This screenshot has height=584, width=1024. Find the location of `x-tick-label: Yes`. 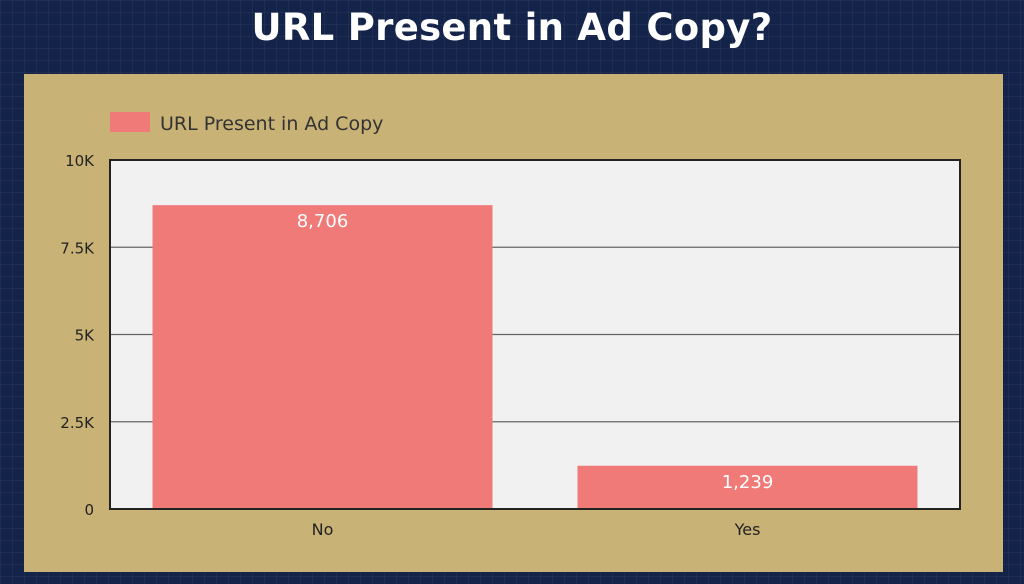

x-tick-label: Yes is located at coordinates (747, 529).